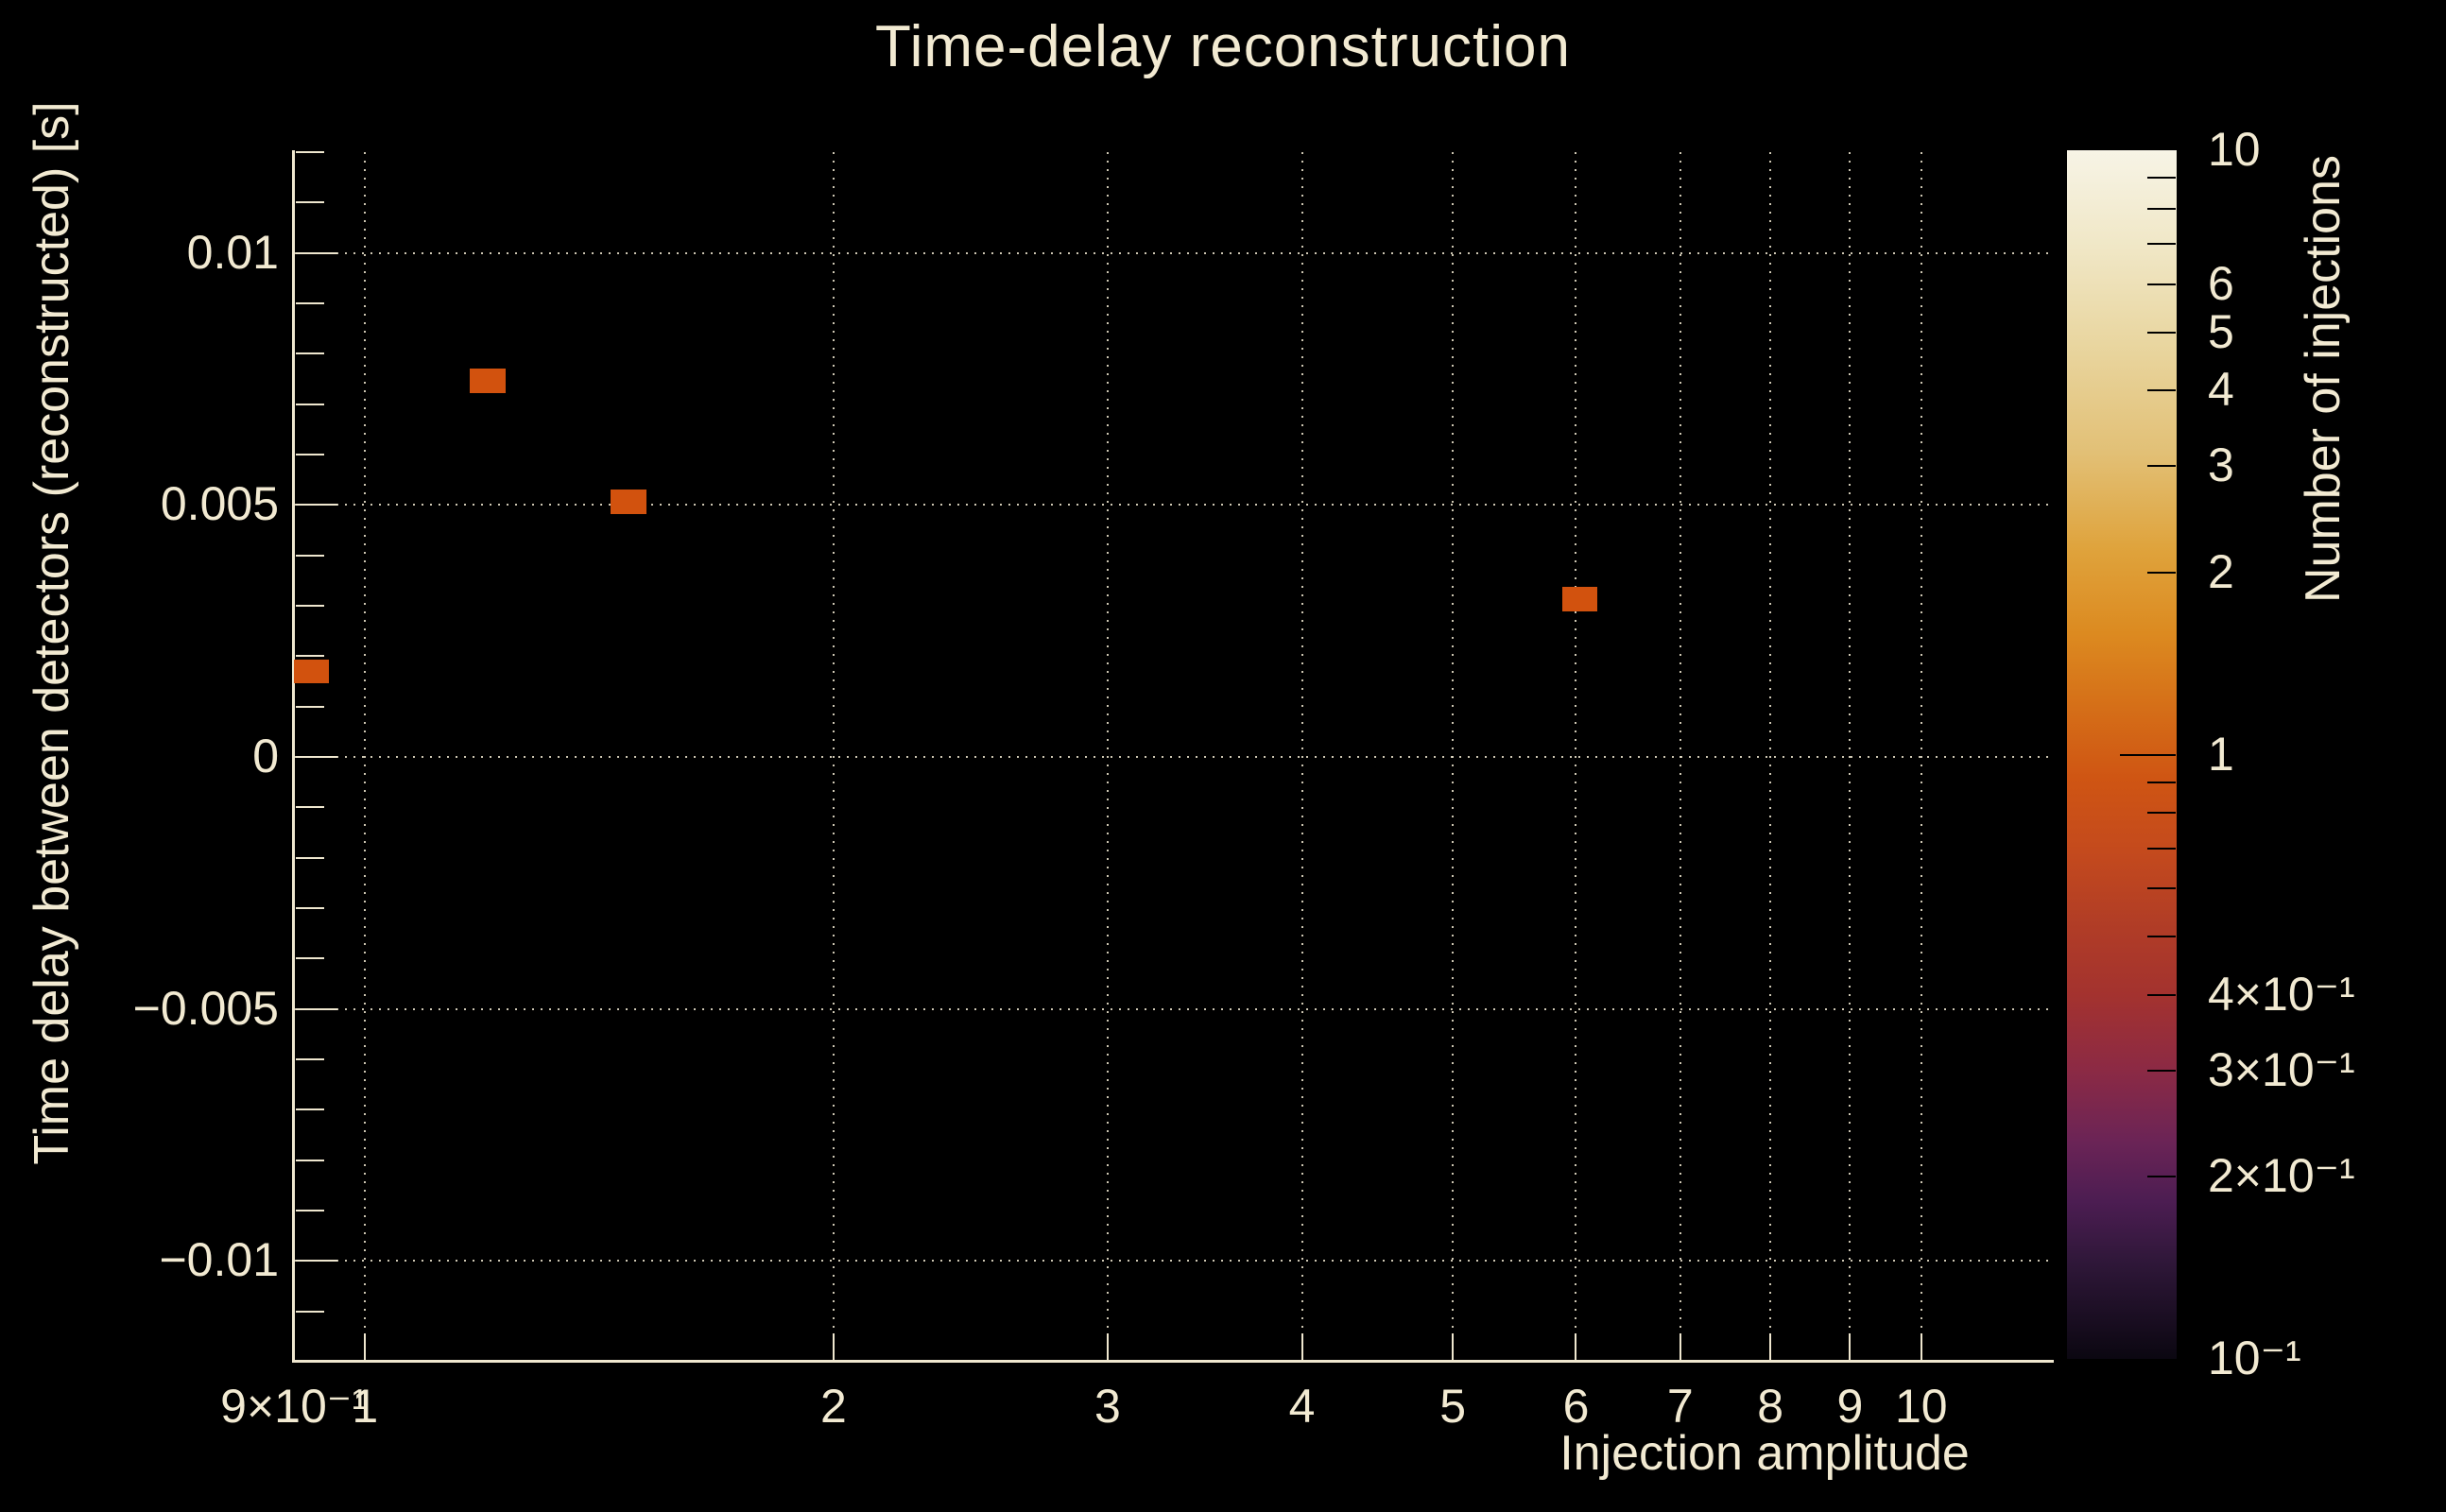 The width and height of the screenshot is (2446, 1512). Describe the element at coordinates (2221, 283) in the screenshot. I see `colorbar-tick-label: 6` at that location.